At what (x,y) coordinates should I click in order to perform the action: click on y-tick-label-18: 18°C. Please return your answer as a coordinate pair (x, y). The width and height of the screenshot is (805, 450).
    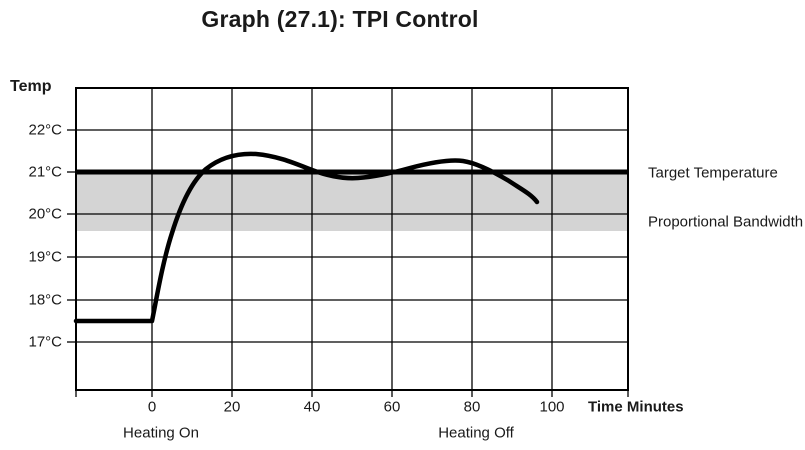
    Looking at the image, I should click on (45, 300).